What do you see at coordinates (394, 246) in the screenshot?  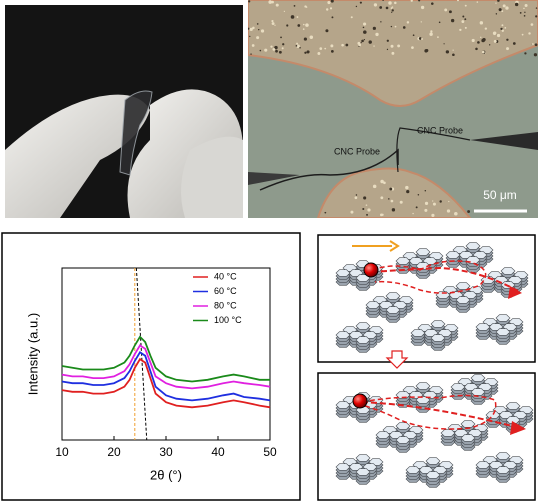 I see `arrow` at bounding box center [394, 246].